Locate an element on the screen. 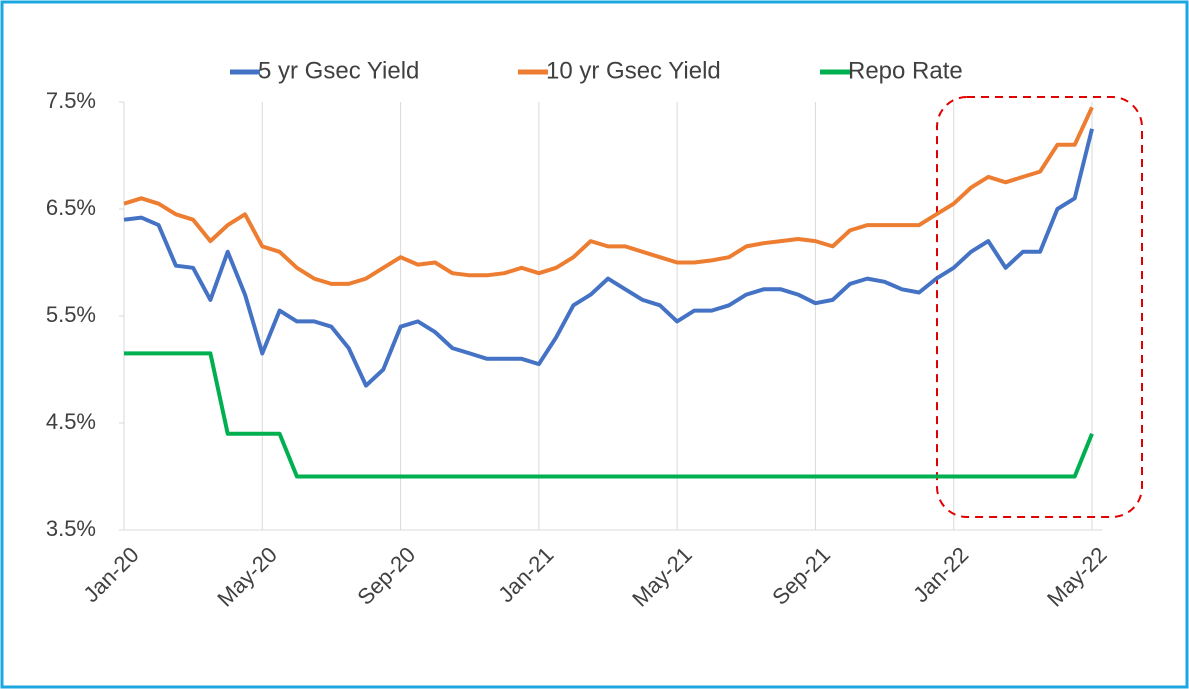 The width and height of the screenshot is (1189, 689). highlight-box is located at coordinates (1039, 307).